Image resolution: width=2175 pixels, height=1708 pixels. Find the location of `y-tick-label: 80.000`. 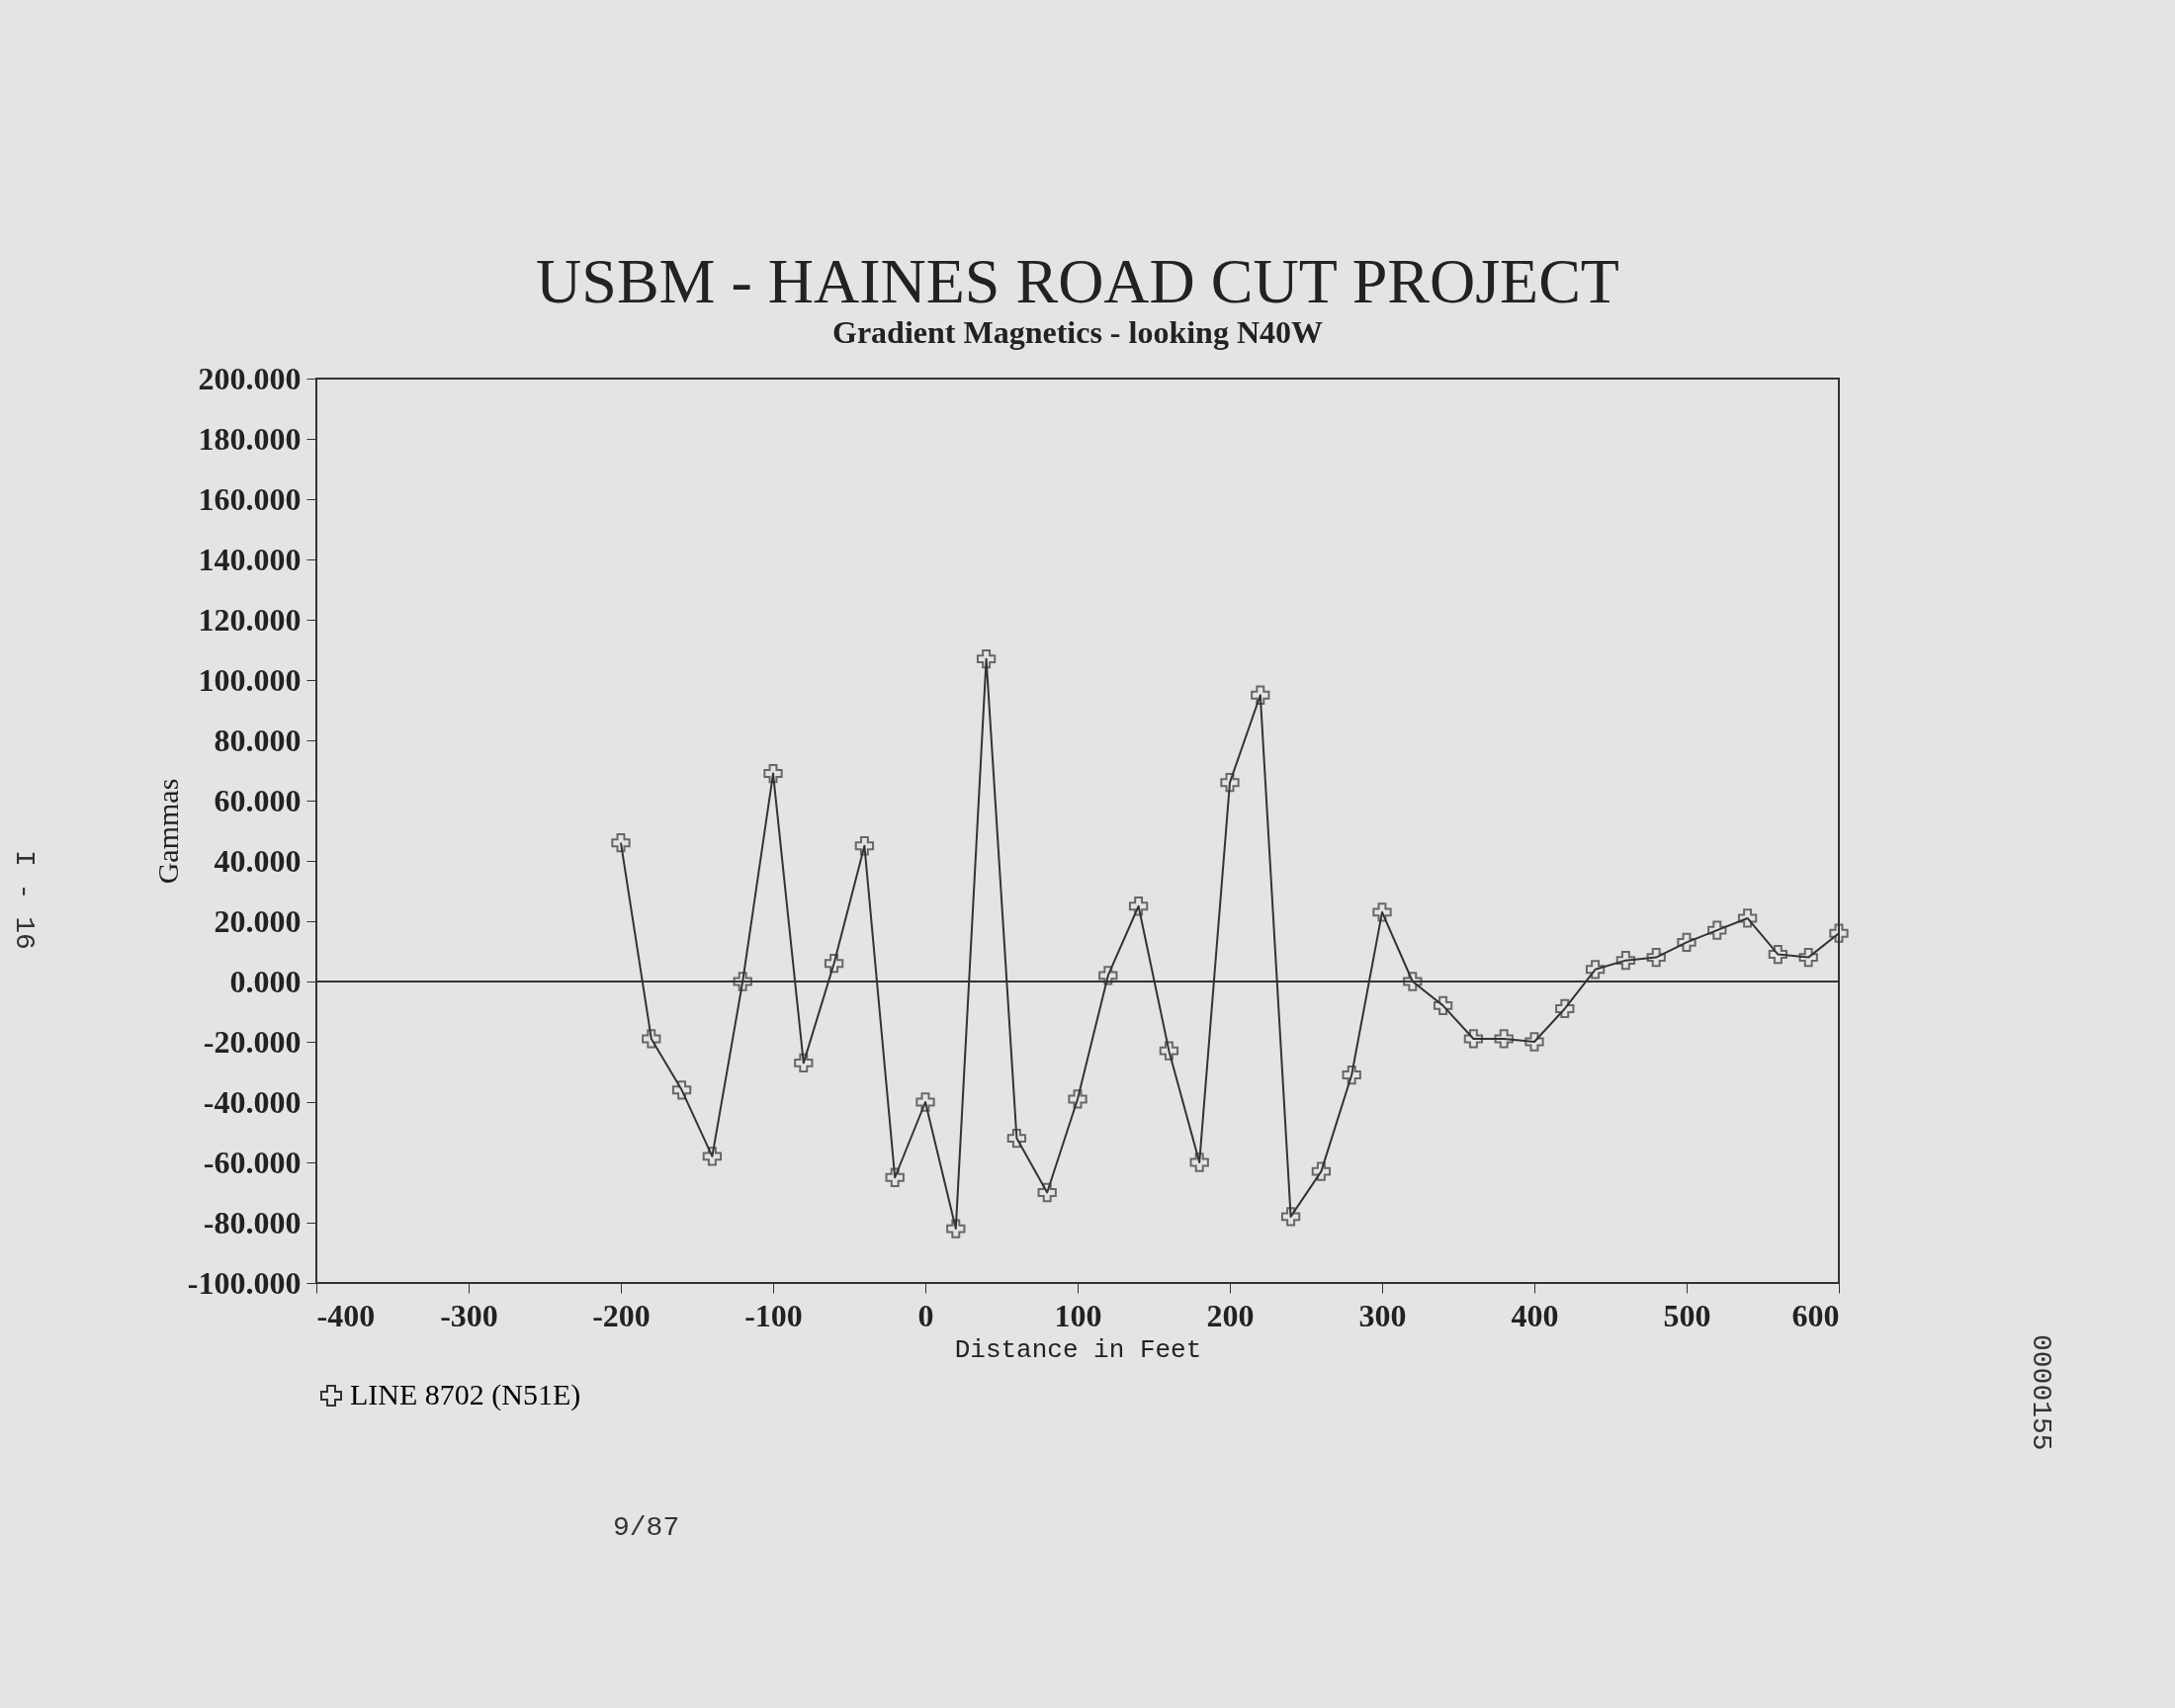

y-tick-label: 80.000 is located at coordinates (258, 740).